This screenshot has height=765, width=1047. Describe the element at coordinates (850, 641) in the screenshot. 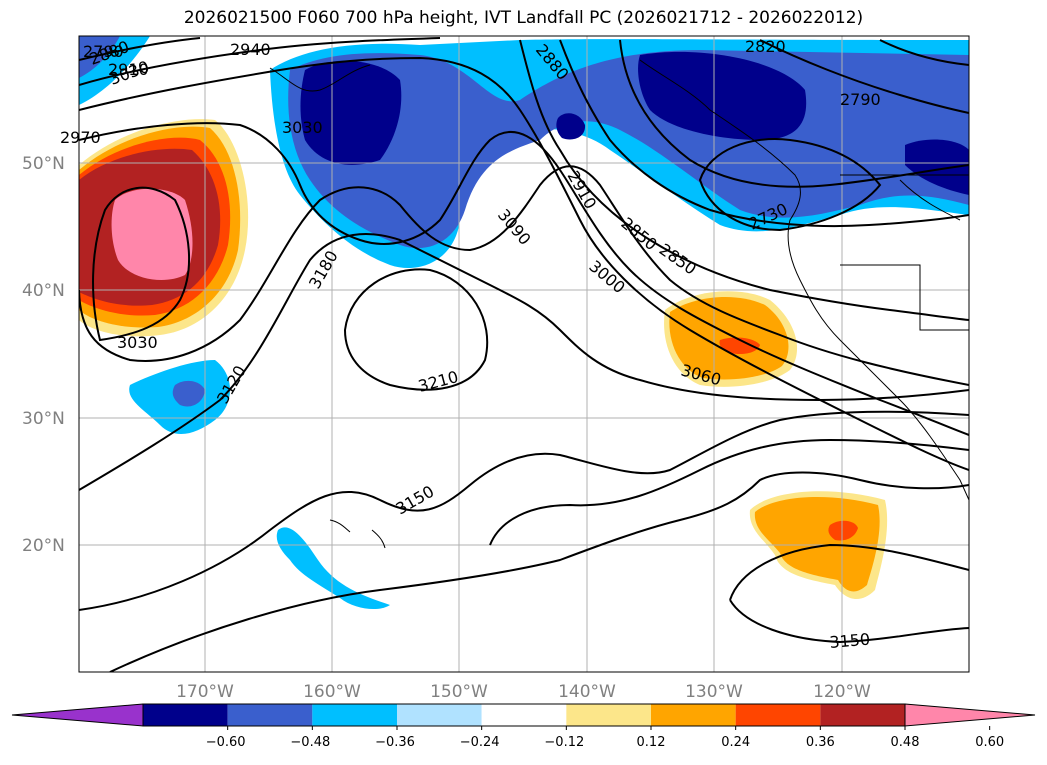

I see `contour-label: 3150` at that location.